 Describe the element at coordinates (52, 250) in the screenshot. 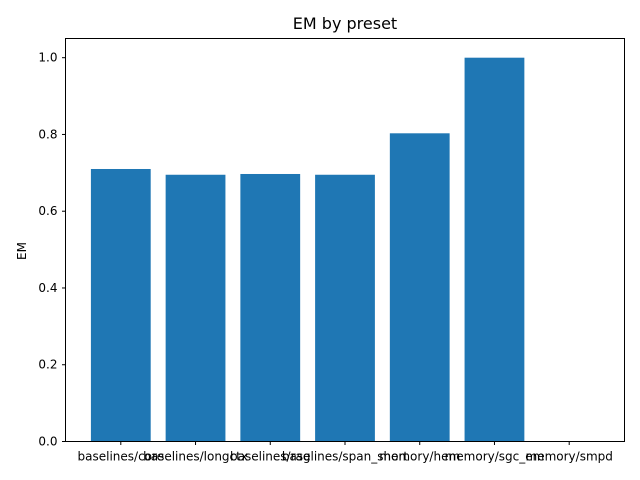

I see `y-axis-ticks: 0.0 0.2 0.4 0.6 0.8 1.0` at that location.